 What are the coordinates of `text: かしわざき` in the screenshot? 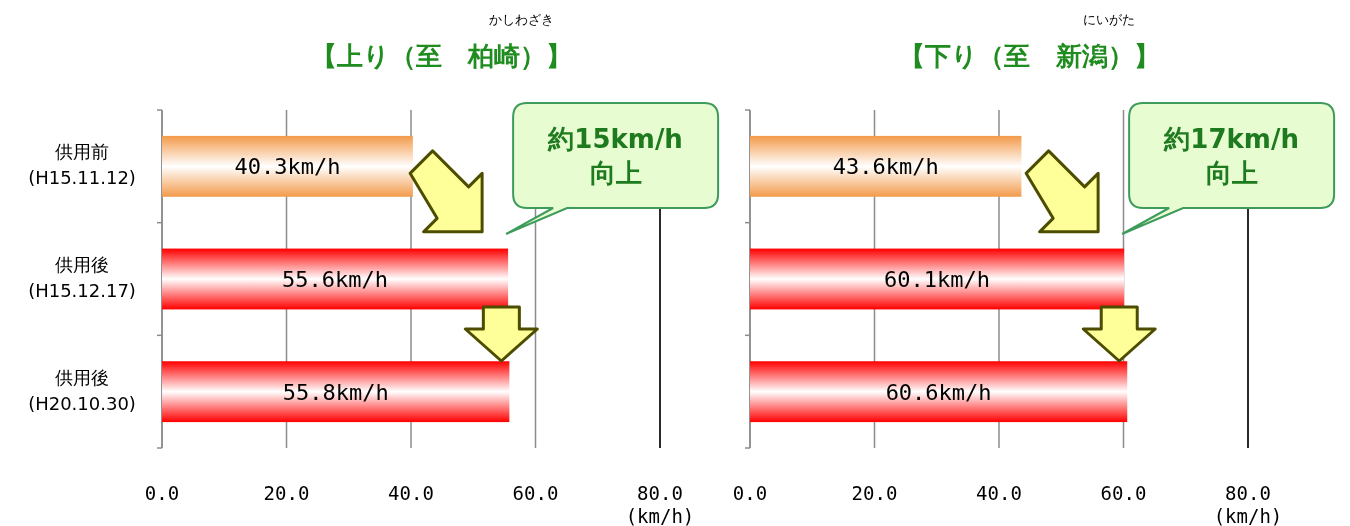 It's located at (521, 19).